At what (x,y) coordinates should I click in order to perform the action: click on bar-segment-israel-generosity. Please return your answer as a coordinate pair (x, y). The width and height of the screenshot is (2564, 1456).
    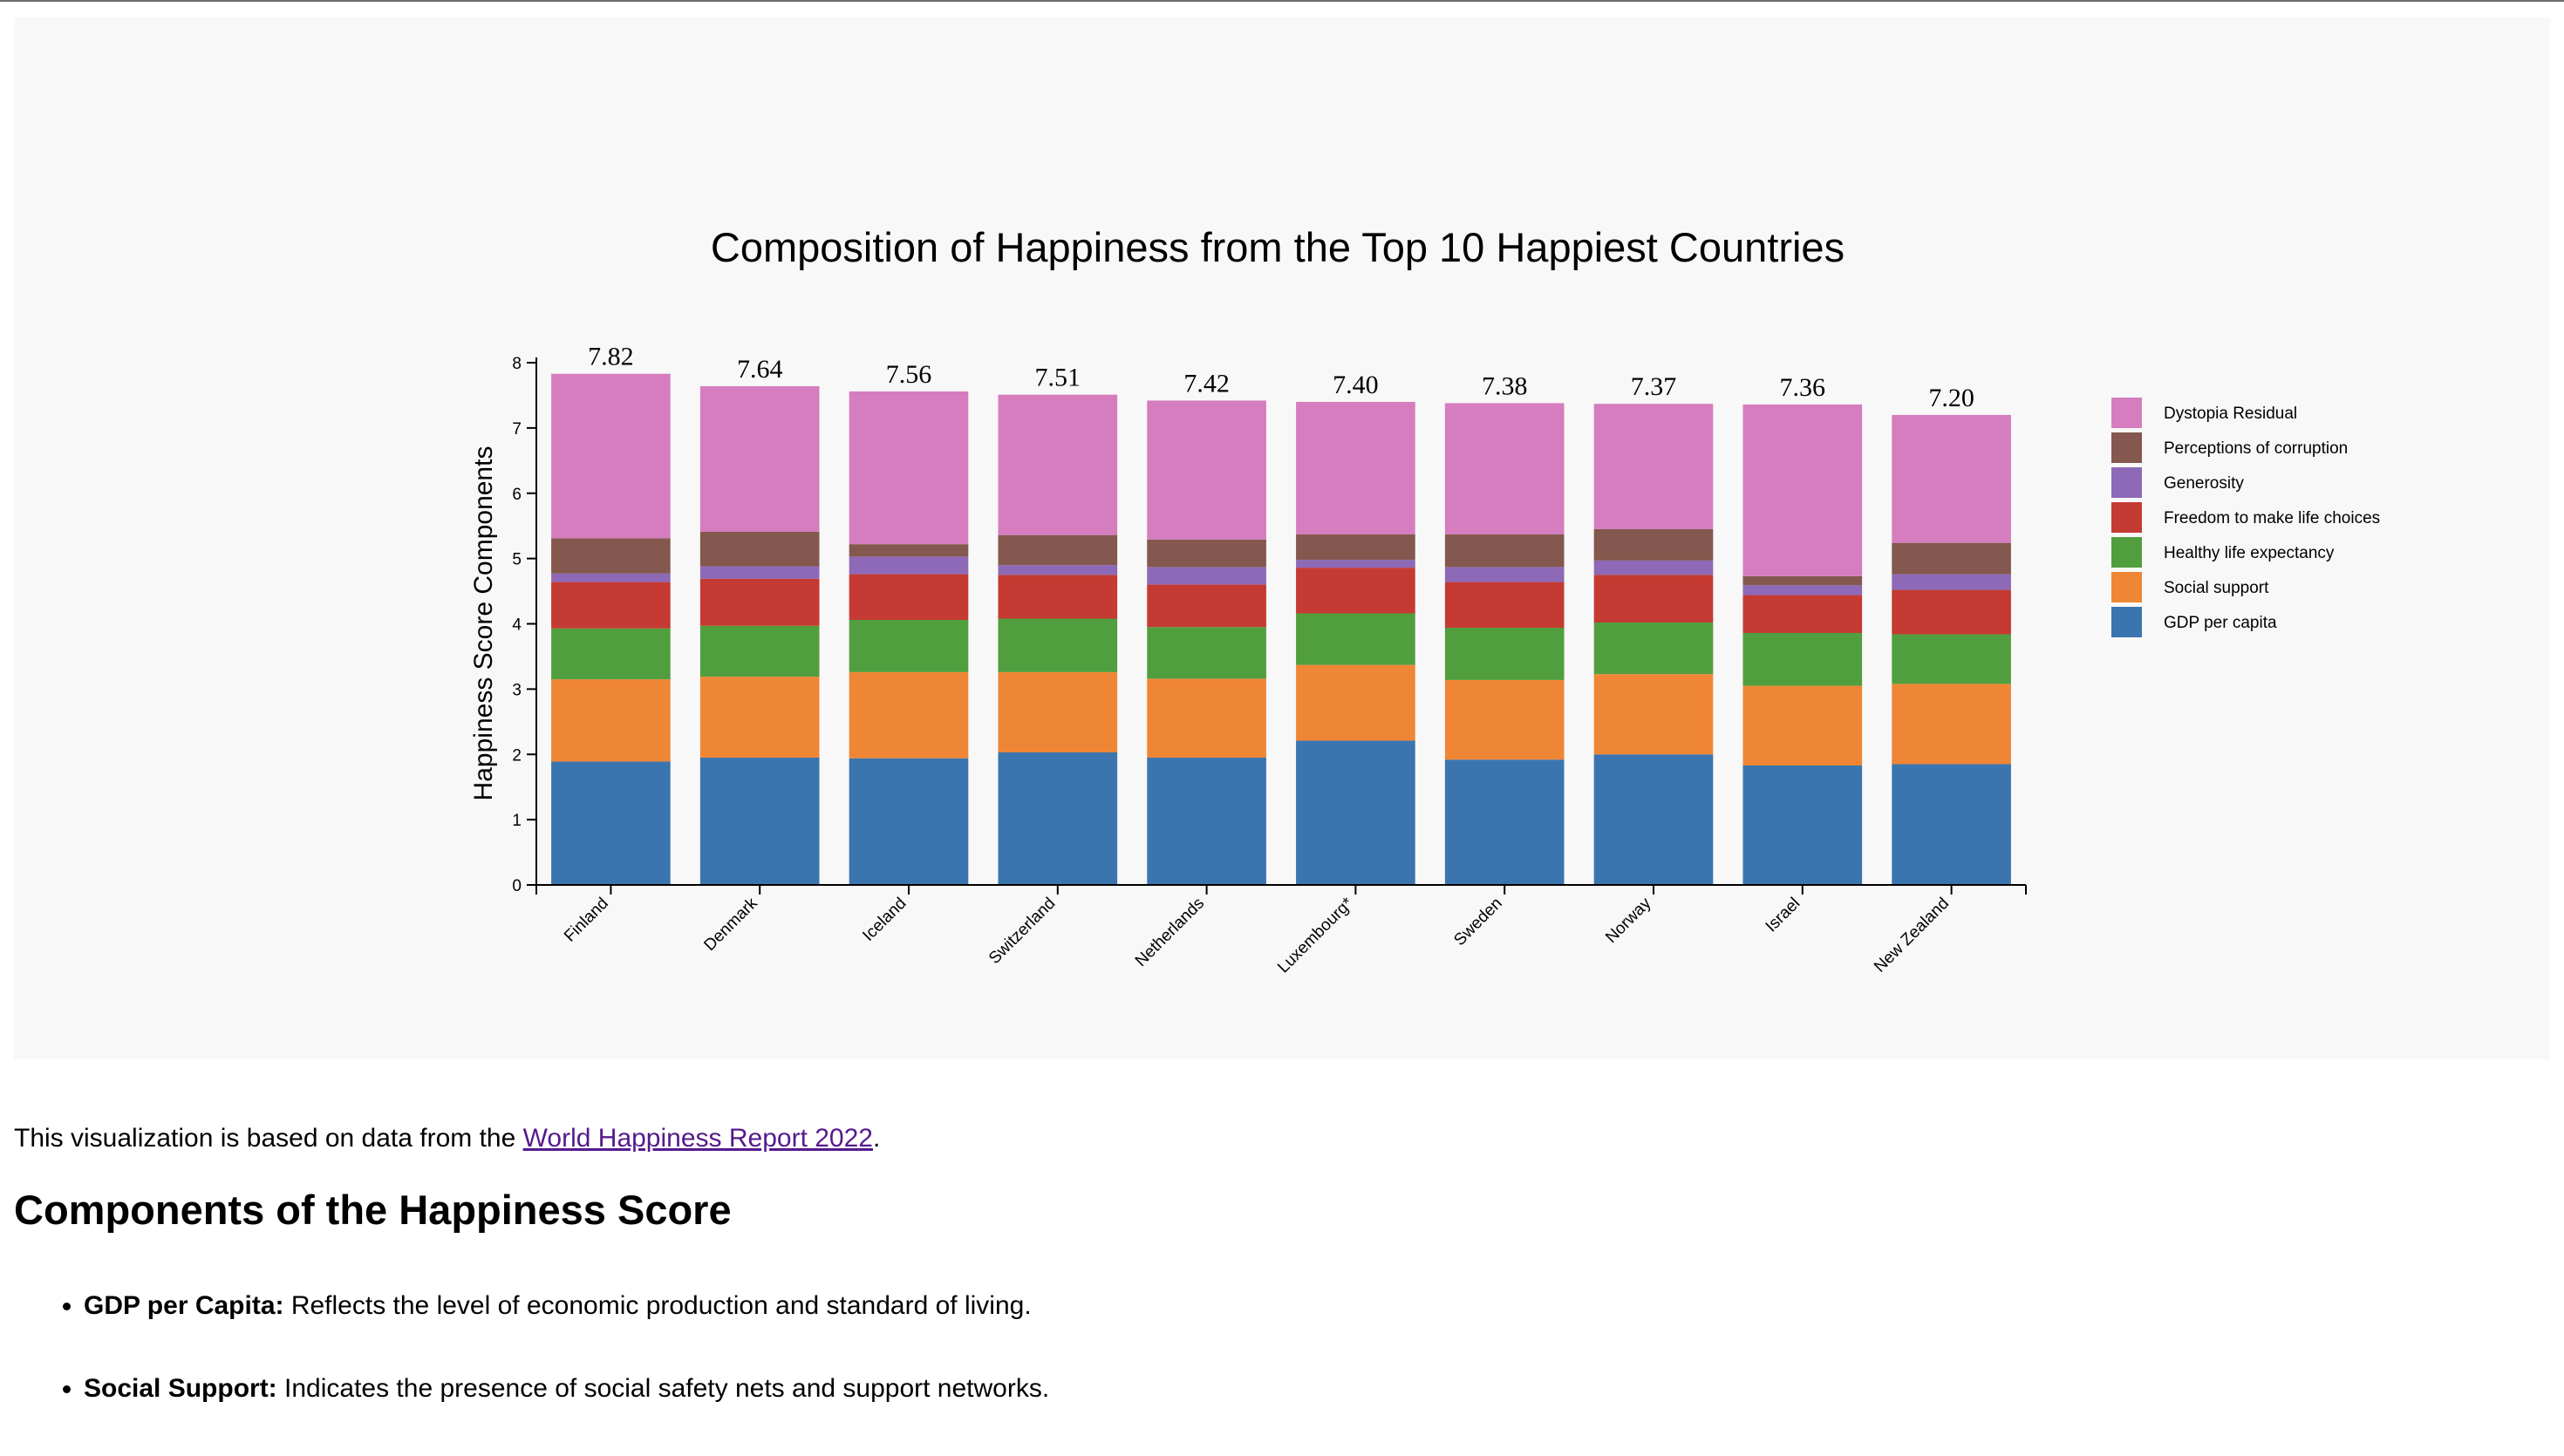
    Looking at the image, I should click on (1802, 590).